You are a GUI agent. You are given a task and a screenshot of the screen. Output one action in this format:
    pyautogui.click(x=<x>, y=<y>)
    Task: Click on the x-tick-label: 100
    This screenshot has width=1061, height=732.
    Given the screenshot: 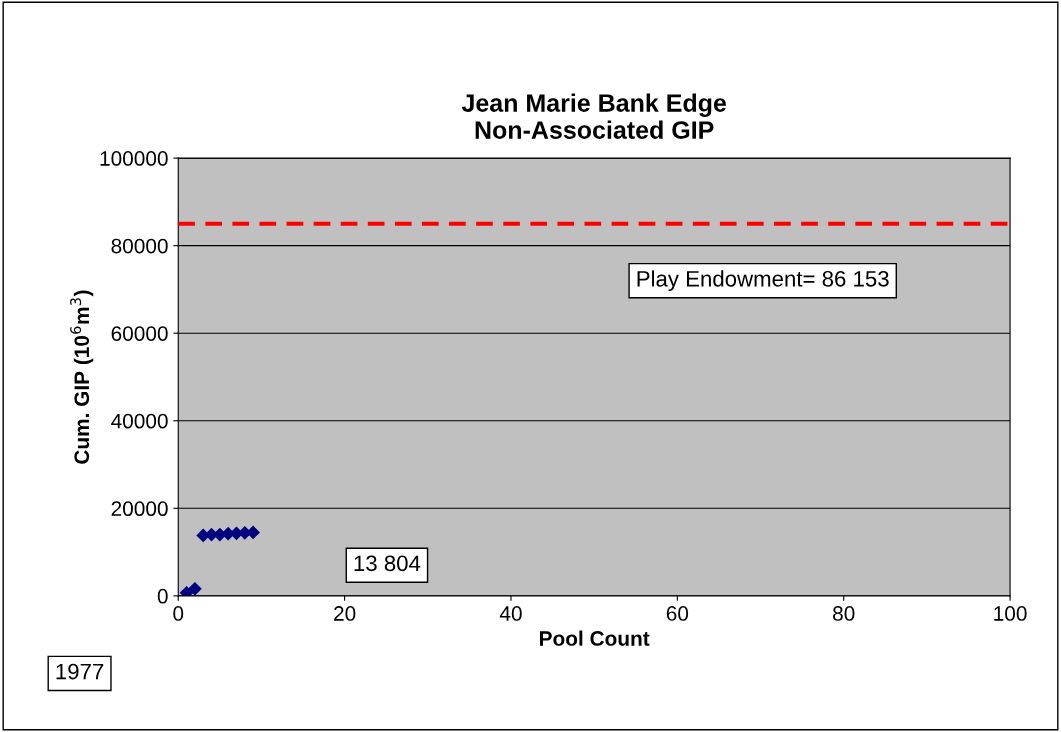 What is the action you would take?
    pyautogui.click(x=1010, y=613)
    